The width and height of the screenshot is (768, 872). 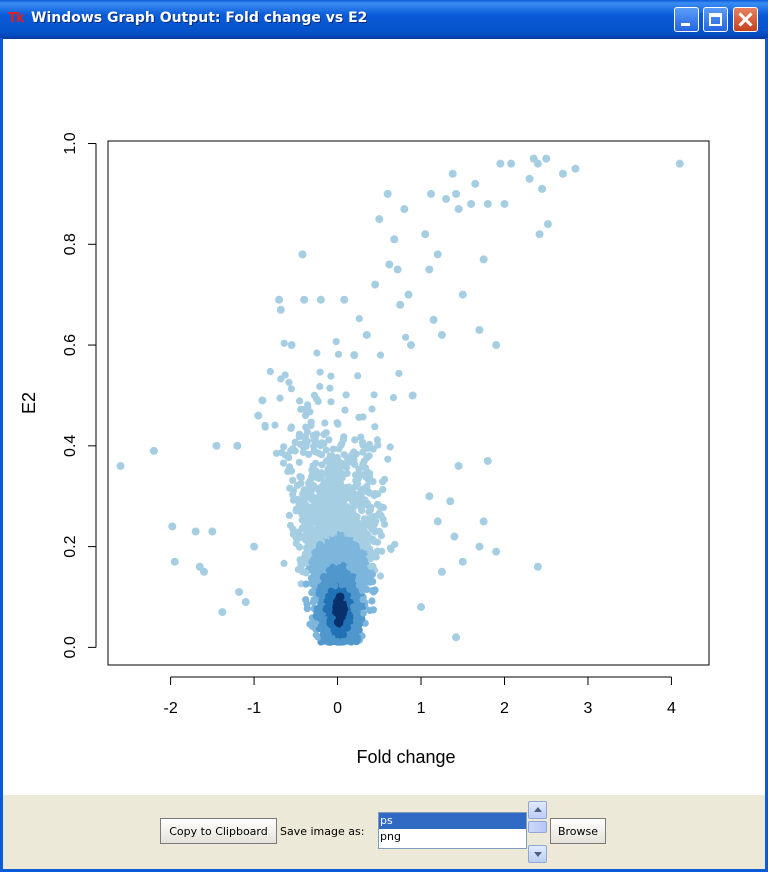 I want to click on close-button, so click(x=745, y=19).